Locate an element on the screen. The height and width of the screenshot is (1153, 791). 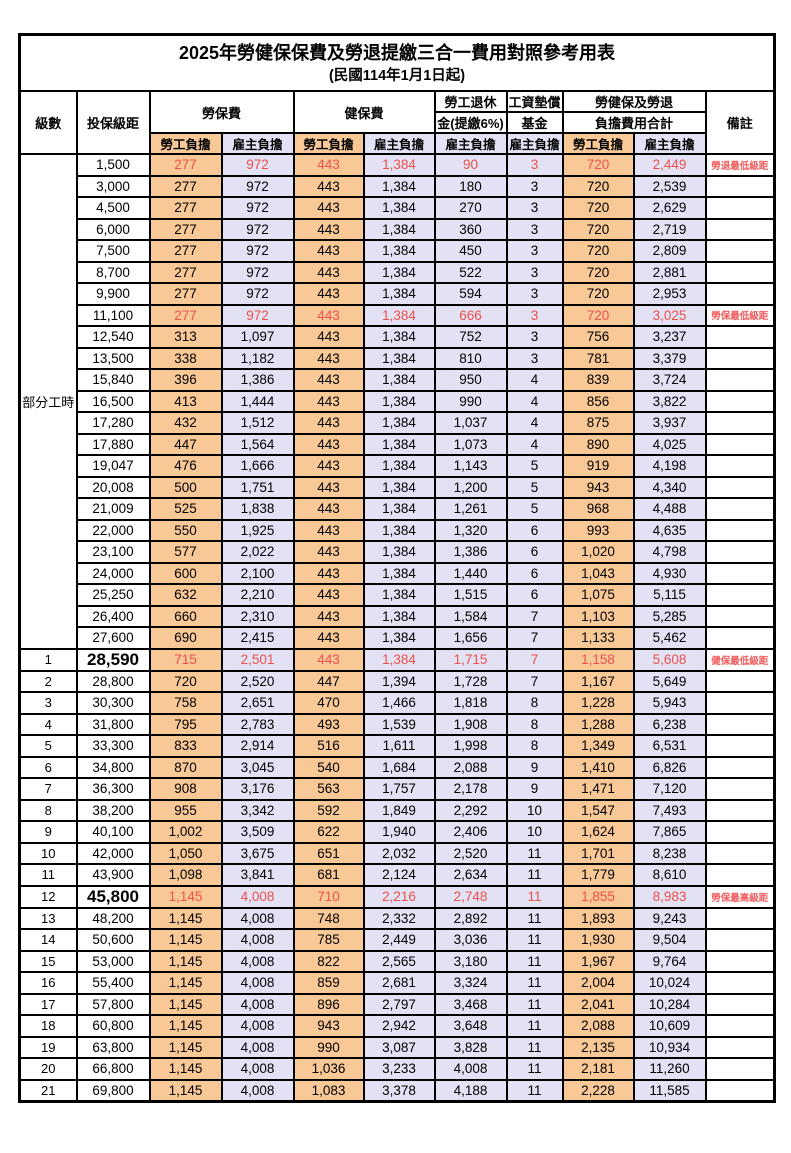
bracket-cell: 28,590 is located at coordinates (113, 659).